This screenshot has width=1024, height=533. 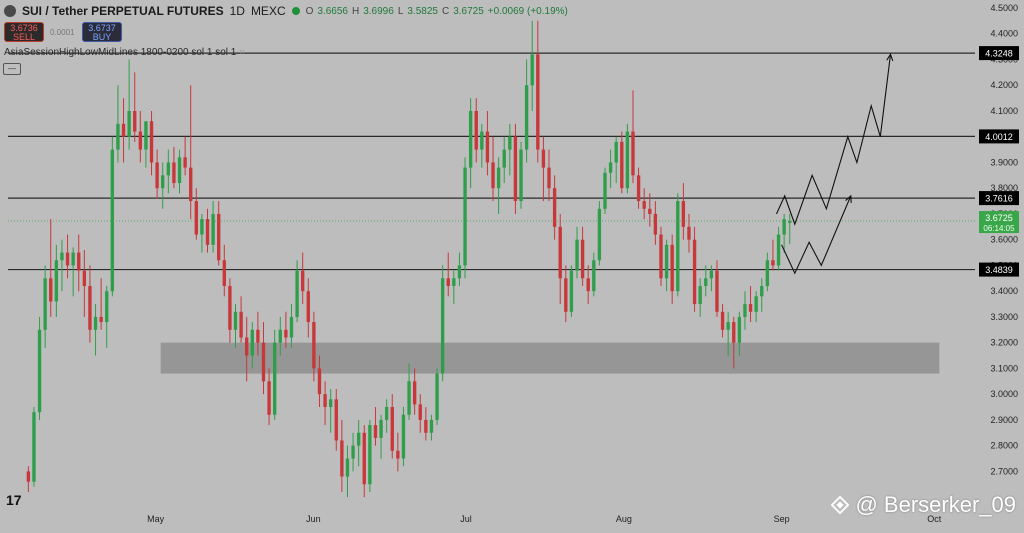 I want to click on x-tick-label: May, so click(x=156, y=519).